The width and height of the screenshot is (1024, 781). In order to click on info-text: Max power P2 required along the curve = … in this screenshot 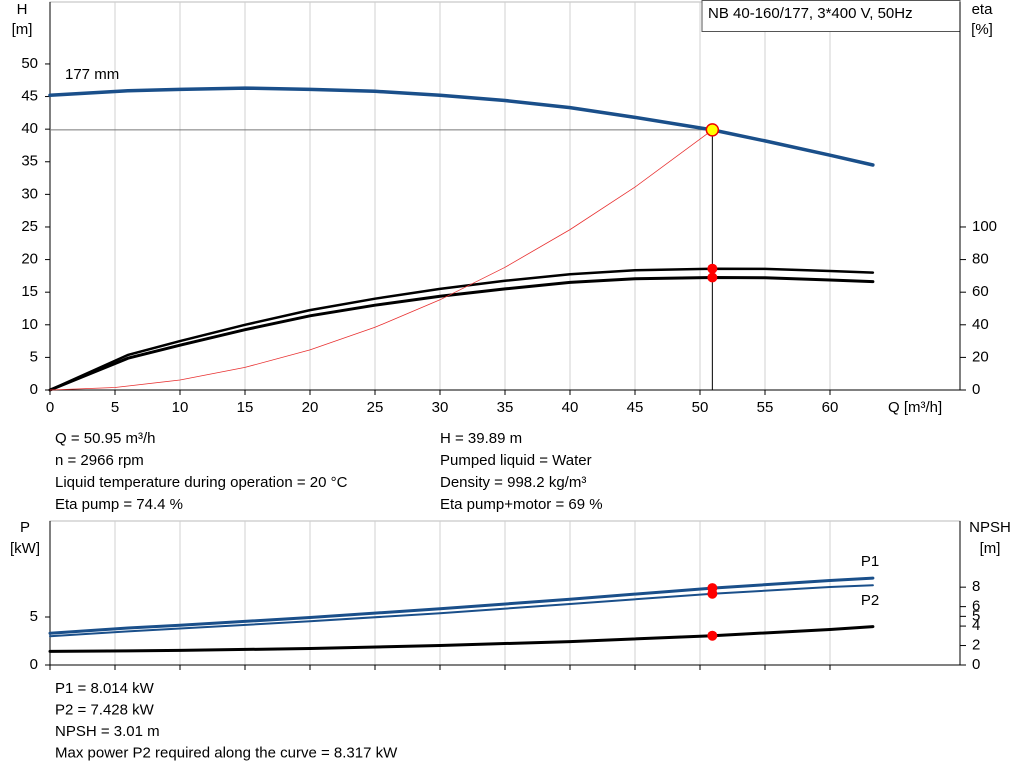, I will do `click(226, 752)`.